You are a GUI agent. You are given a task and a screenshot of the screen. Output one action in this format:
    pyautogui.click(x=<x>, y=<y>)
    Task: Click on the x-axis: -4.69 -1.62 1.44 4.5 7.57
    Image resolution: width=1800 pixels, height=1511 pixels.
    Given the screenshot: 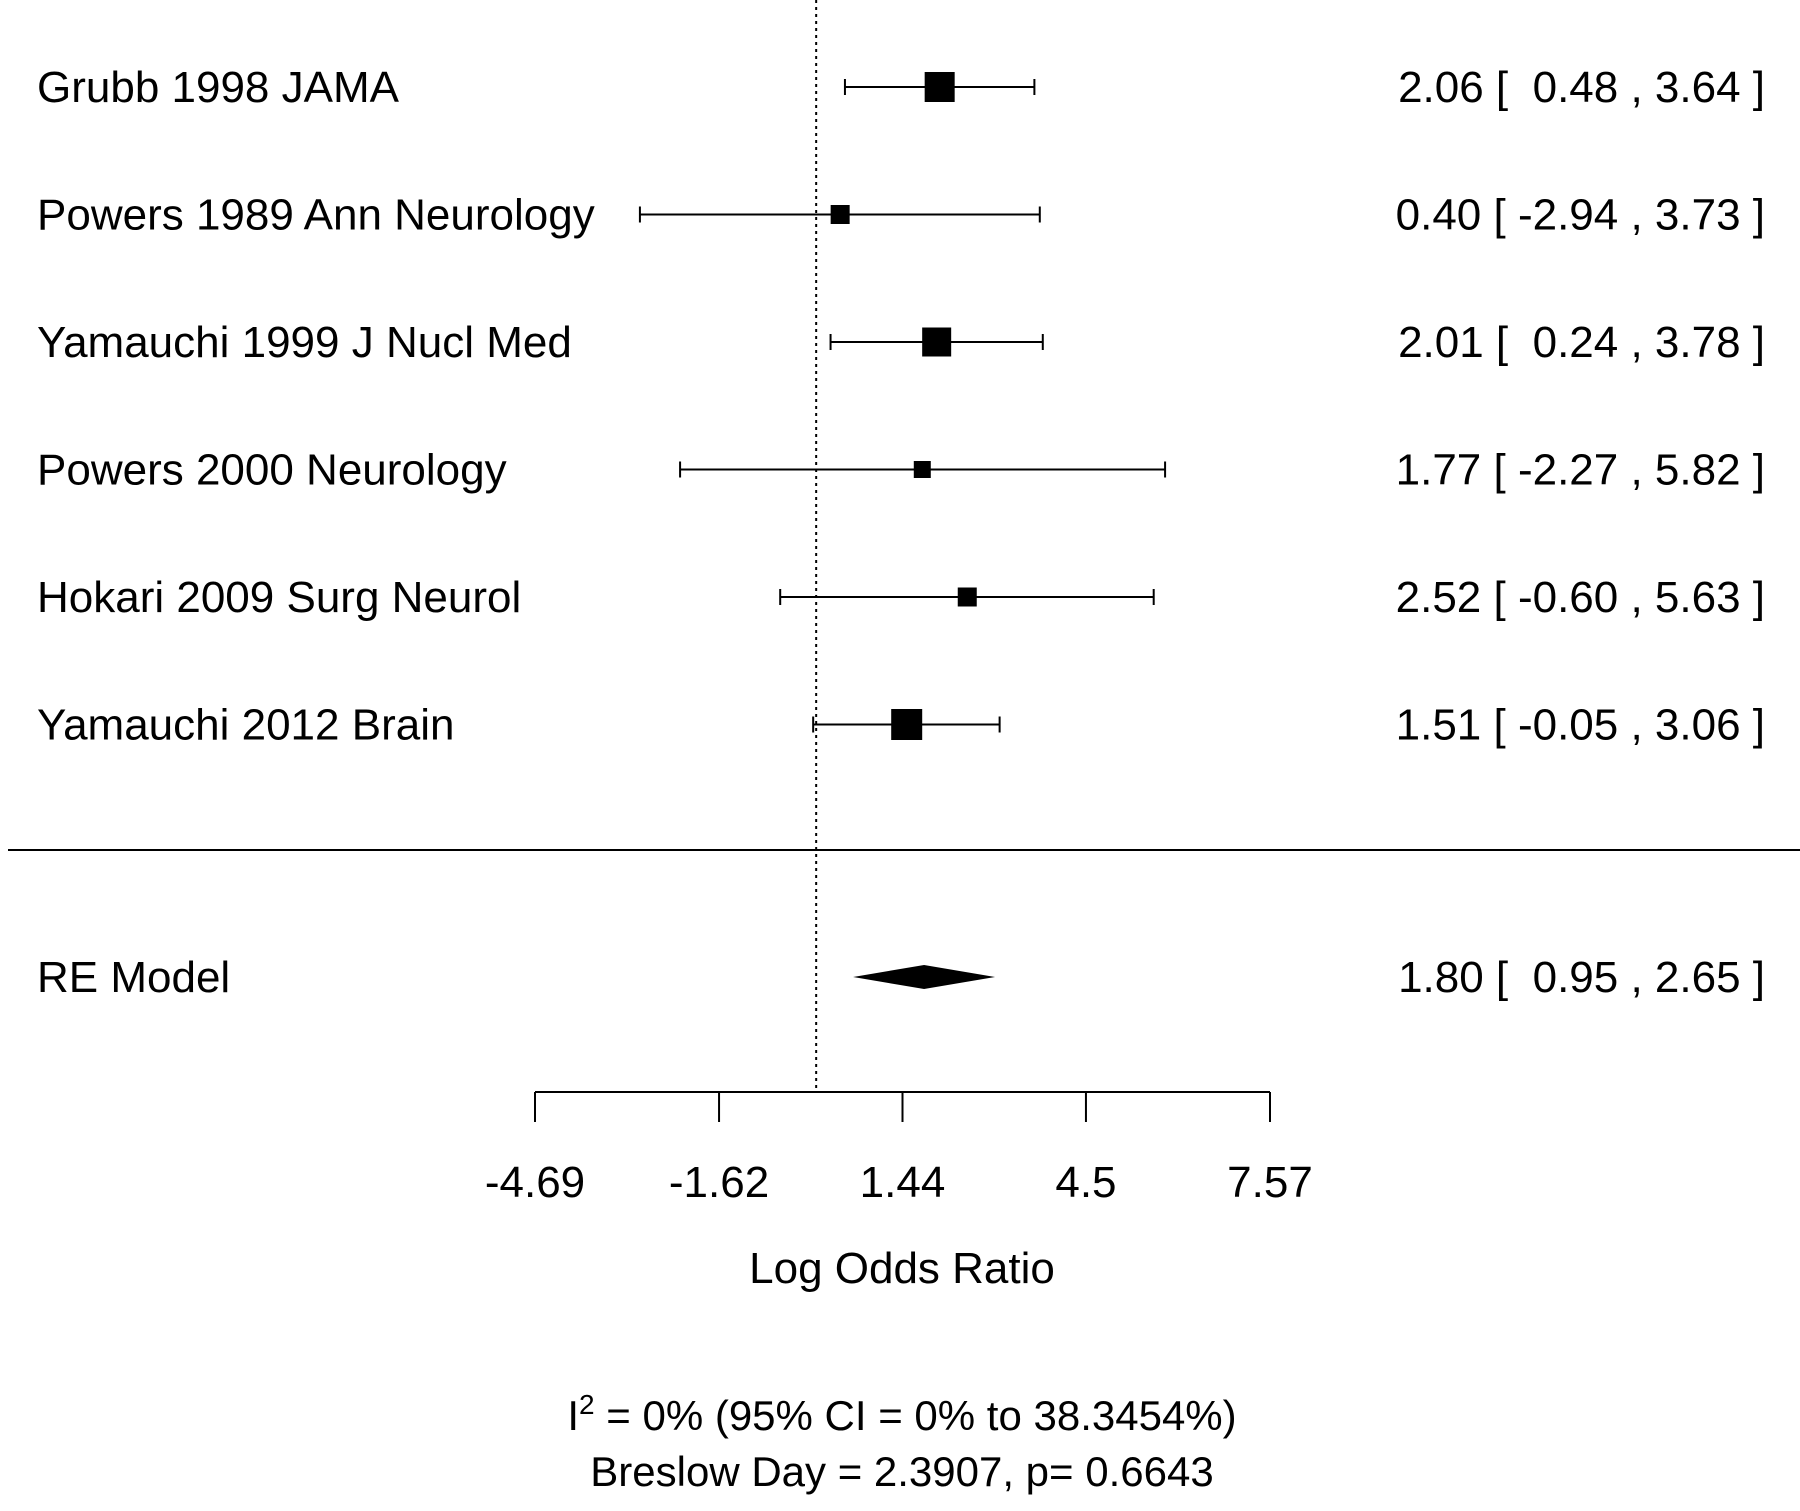 What is the action you would take?
    pyautogui.click(x=899, y=1149)
    